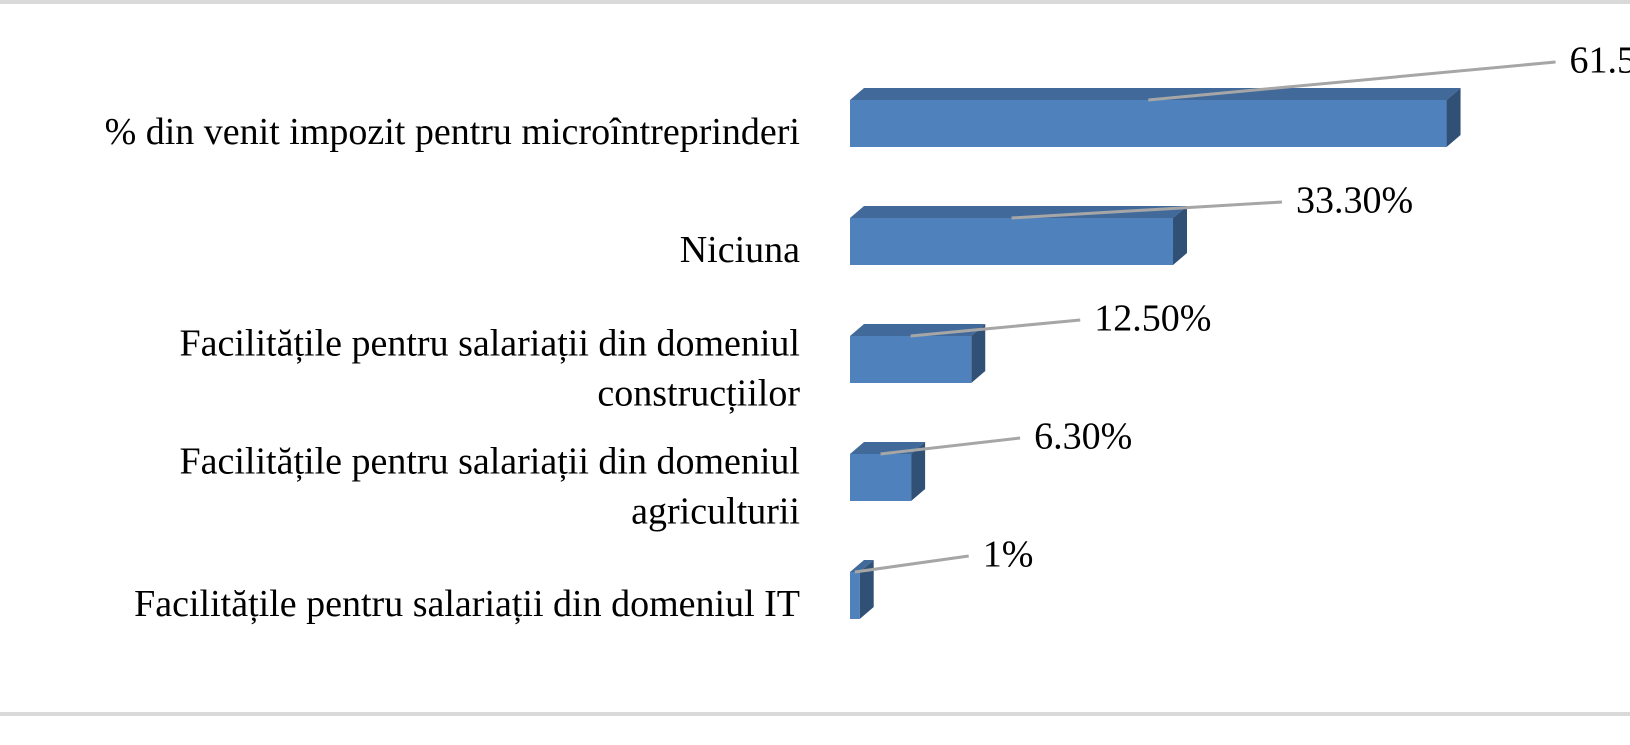  What do you see at coordinates (1600, 61) in the screenshot?
I see `data-label: 61.50%` at bounding box center [1600, 61].